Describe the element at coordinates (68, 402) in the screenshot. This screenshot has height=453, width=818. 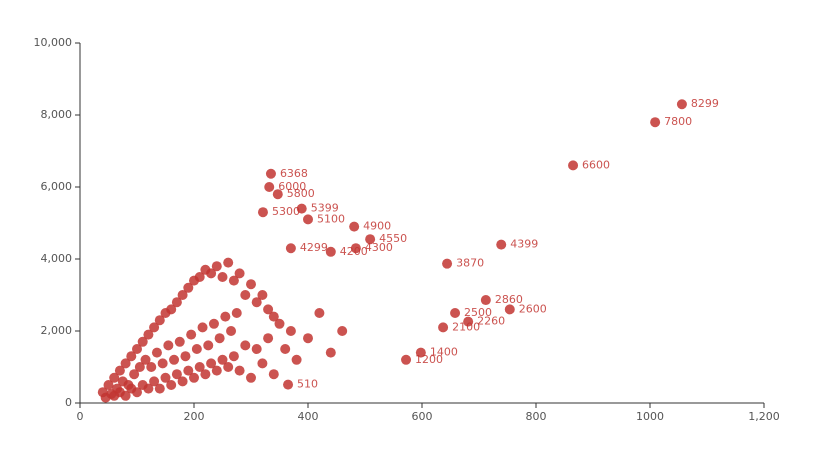
I see `y-tick-label: 0` at that location.